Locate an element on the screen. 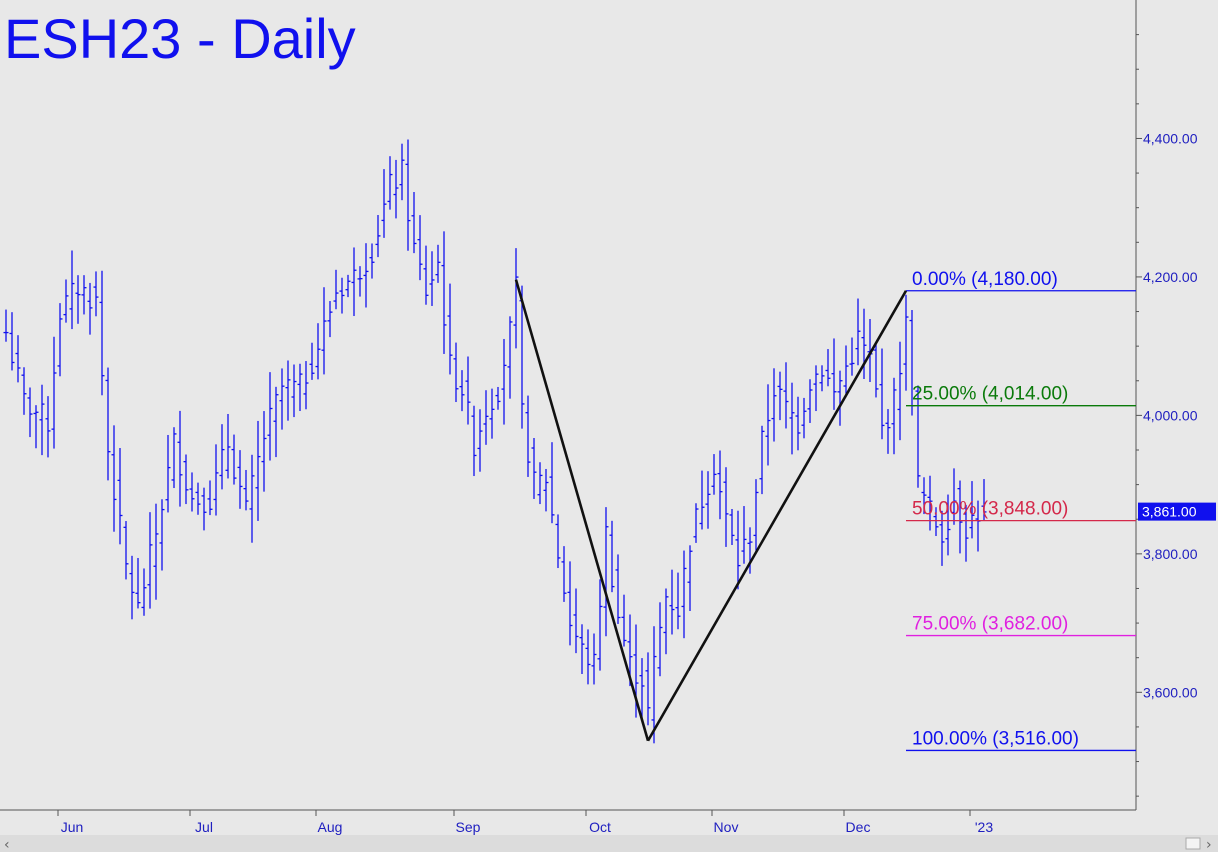 The height and width of the screenshot is (852, 1218). scrollbar-thumb is located at coordinates (1193, 843).